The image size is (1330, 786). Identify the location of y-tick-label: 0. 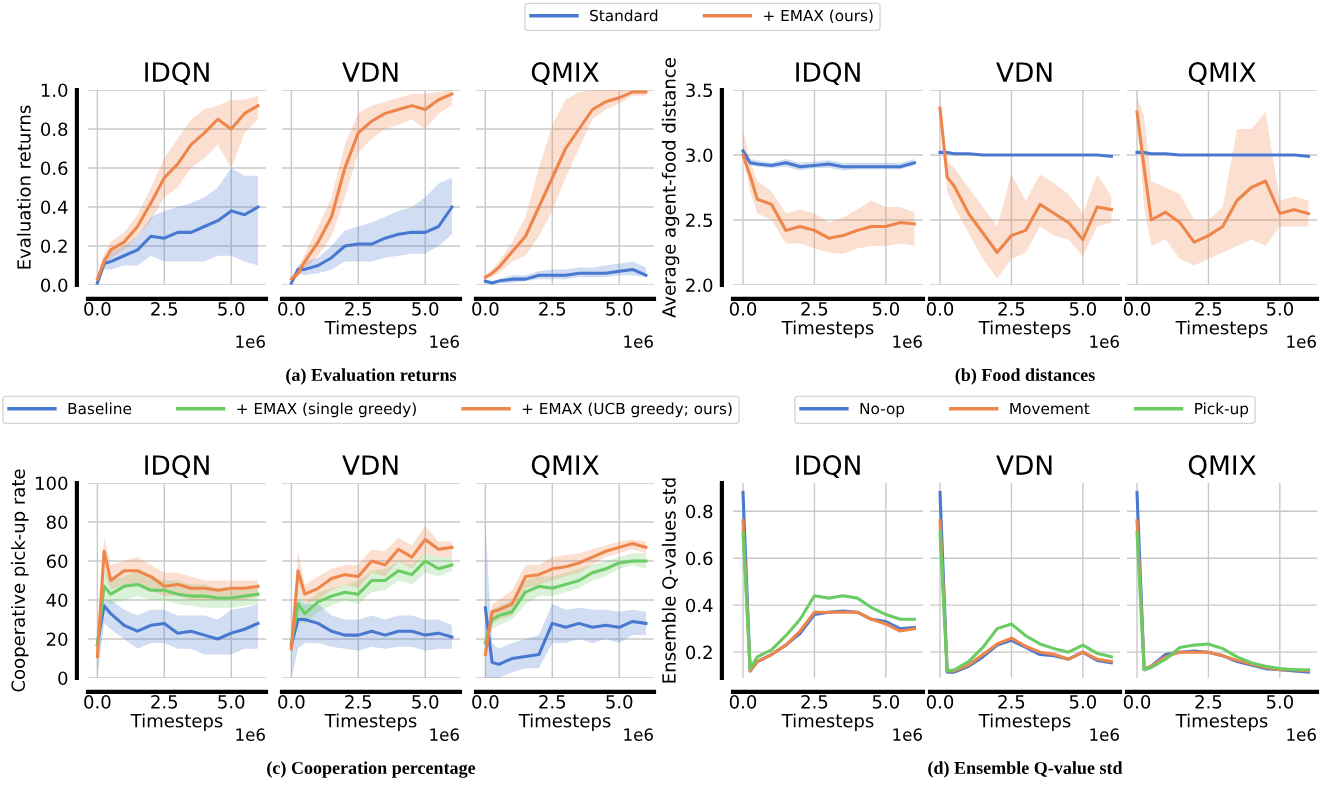
(63, 678).